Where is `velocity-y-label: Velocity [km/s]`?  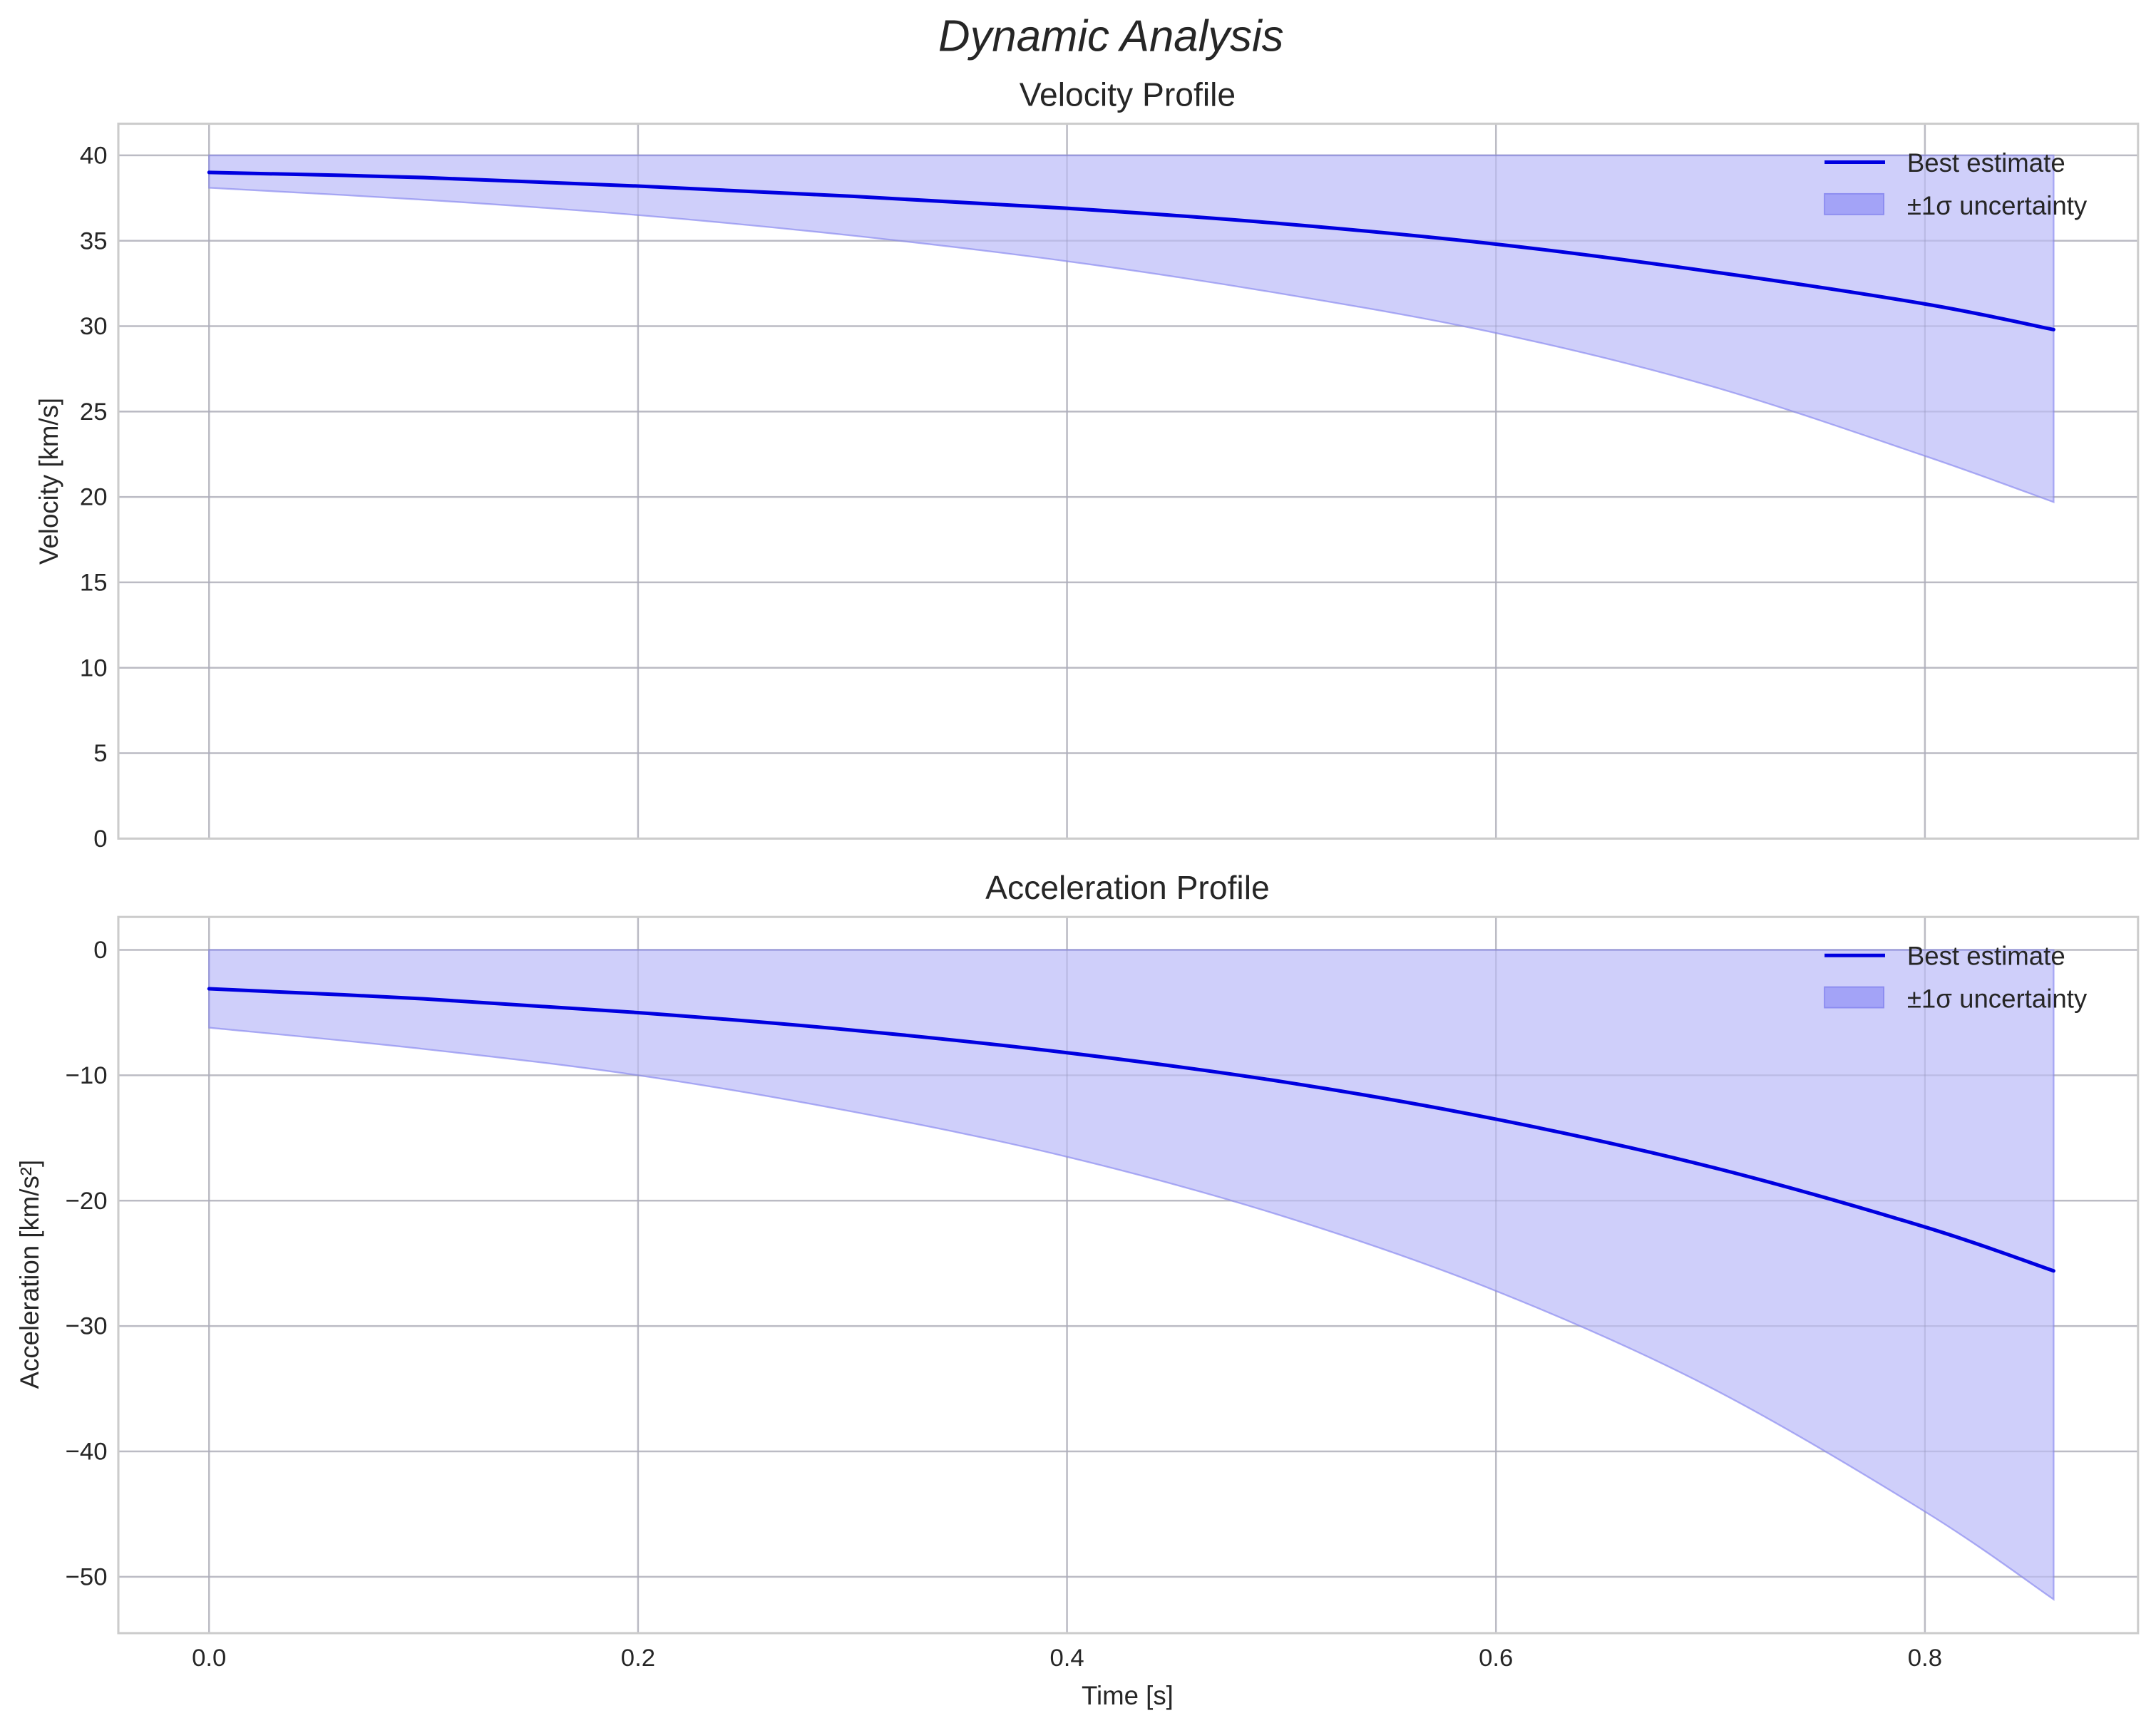 velocity-y-label: Velocity [km/s] is located at coordinates (48, 481).